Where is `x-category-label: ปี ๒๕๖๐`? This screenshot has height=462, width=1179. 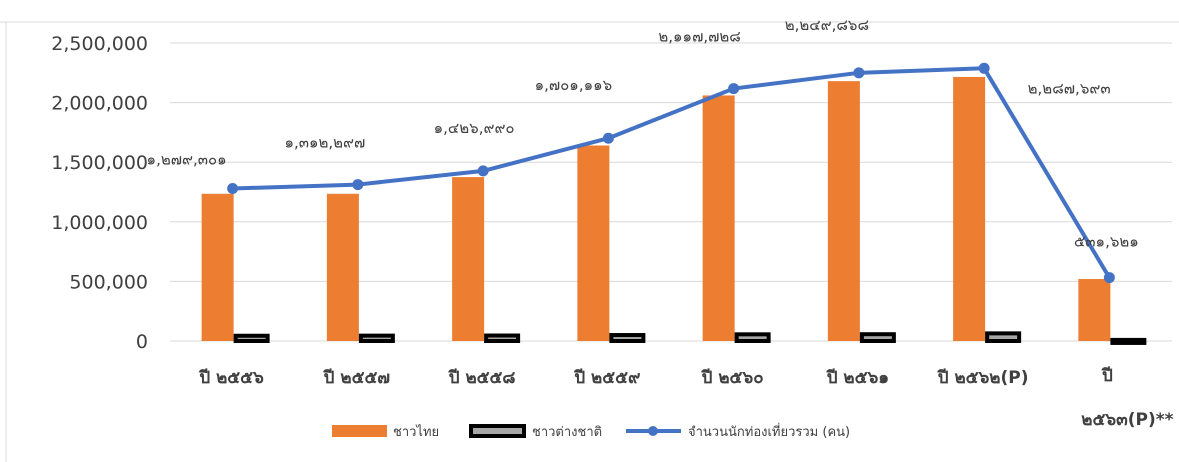 x-category-label: ปี ๒๕๖๐ is located at coordinates (732, 377).